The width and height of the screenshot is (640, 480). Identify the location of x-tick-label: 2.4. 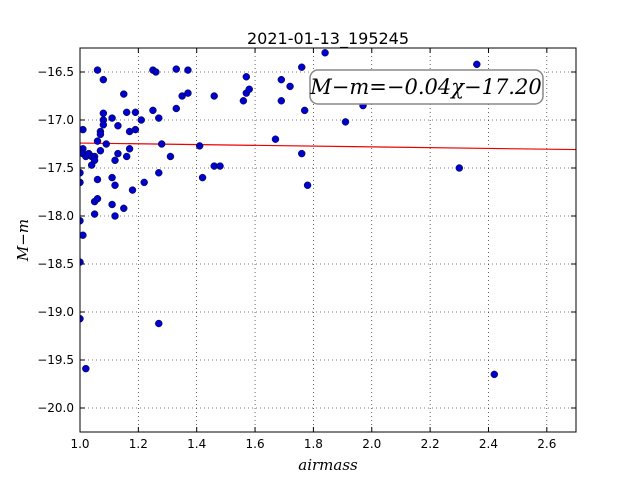
(488, 444).